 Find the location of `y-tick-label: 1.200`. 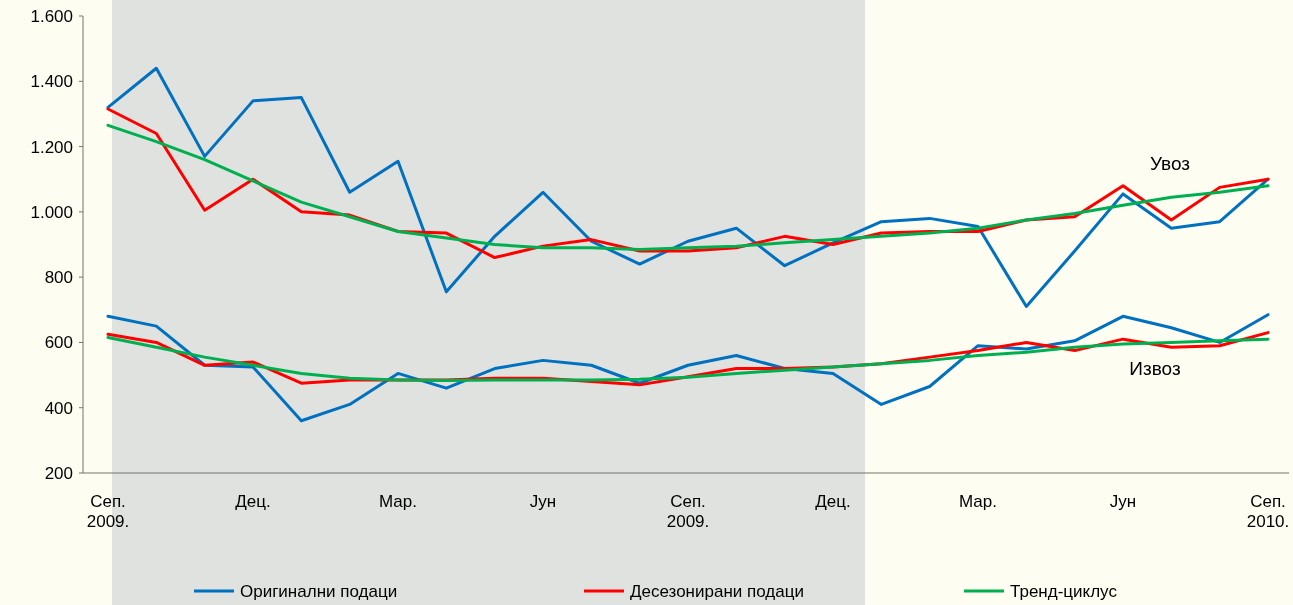

y-tick-label: 1.200 is located at coordinates (51, 147).